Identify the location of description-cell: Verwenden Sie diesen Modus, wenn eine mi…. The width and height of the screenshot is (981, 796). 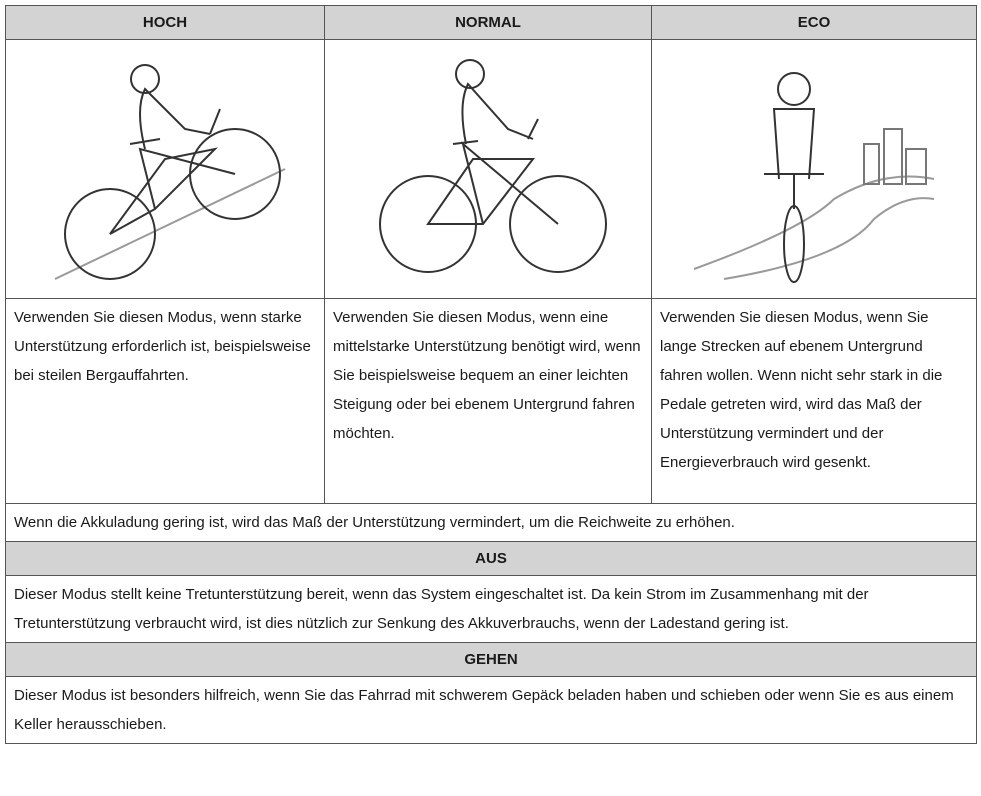
(488, 401).